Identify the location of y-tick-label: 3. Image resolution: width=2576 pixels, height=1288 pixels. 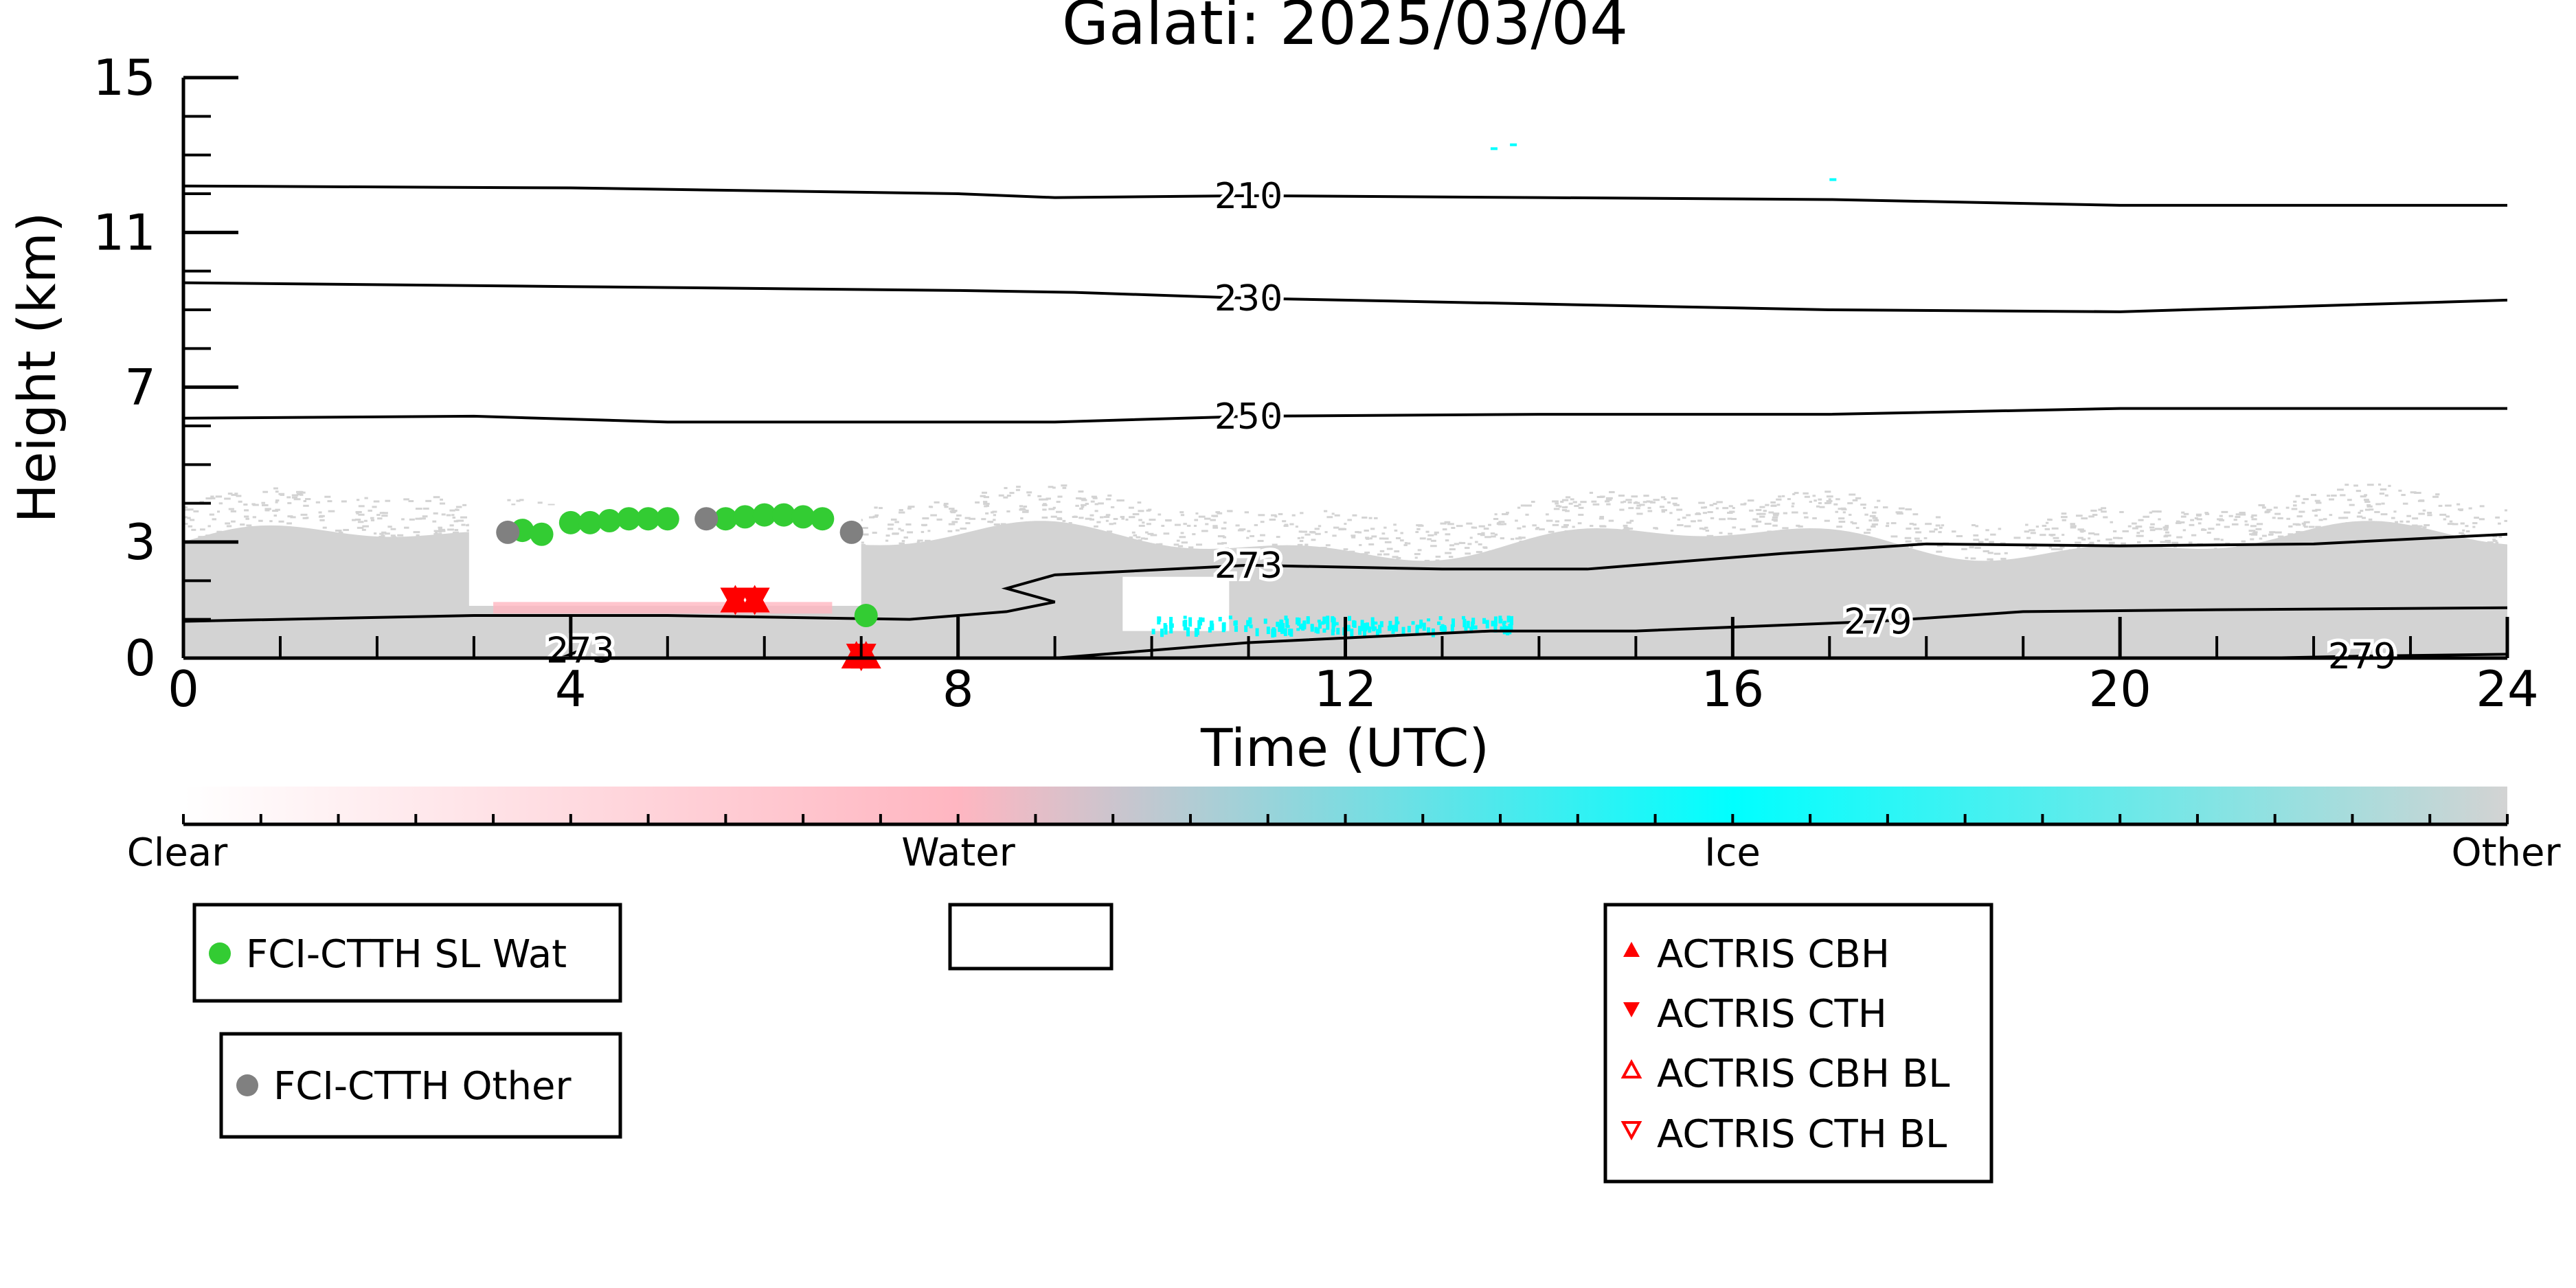
(140, 542).